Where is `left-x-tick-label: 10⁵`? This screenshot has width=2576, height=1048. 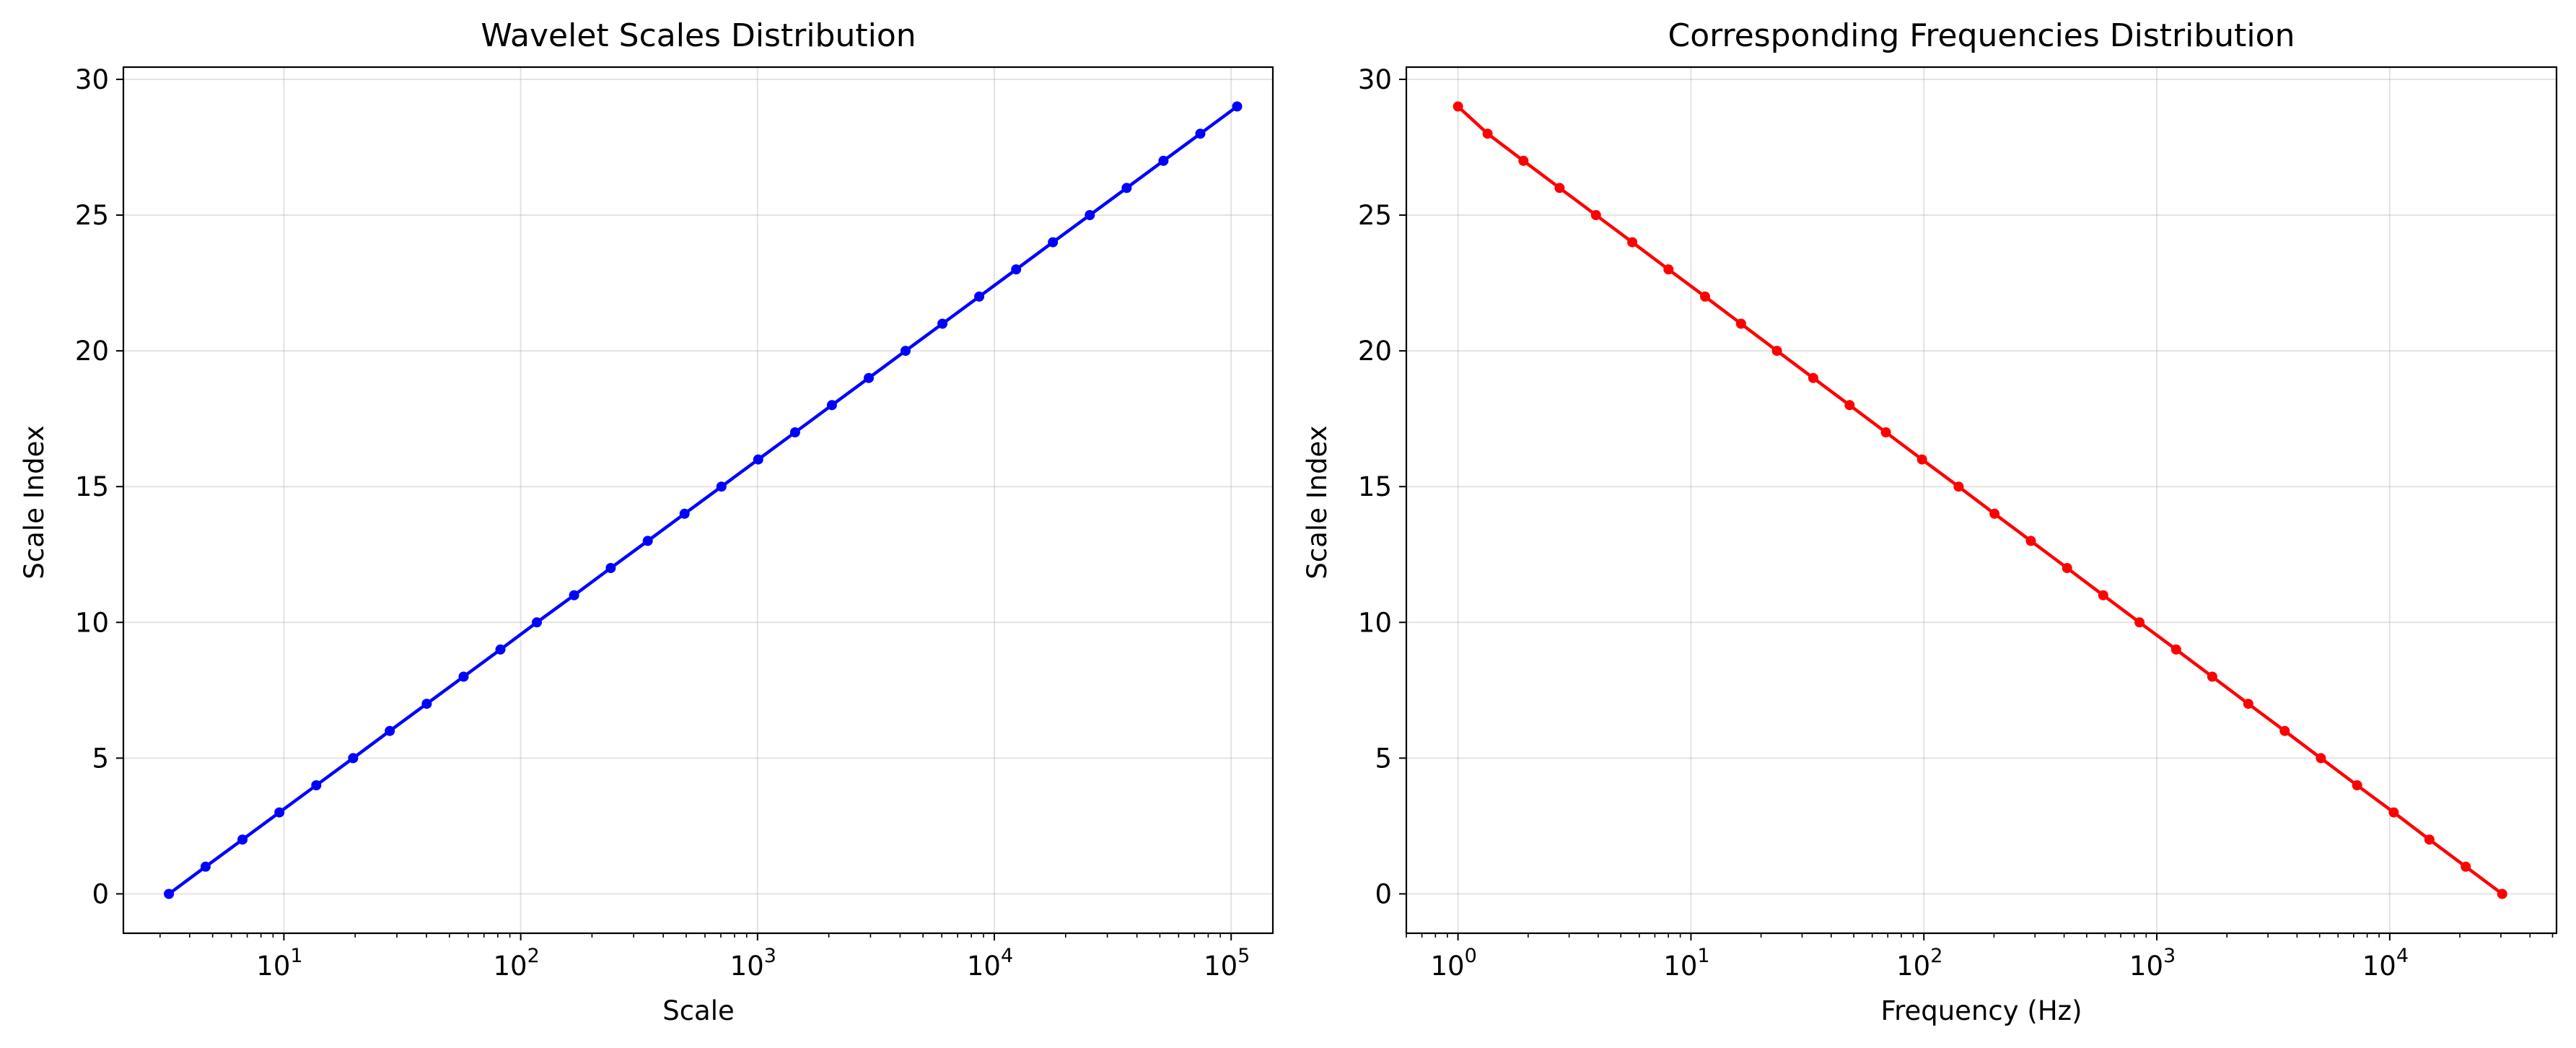 left-x-tick-label: 10⁵ is located at coordinates (1227, 963).